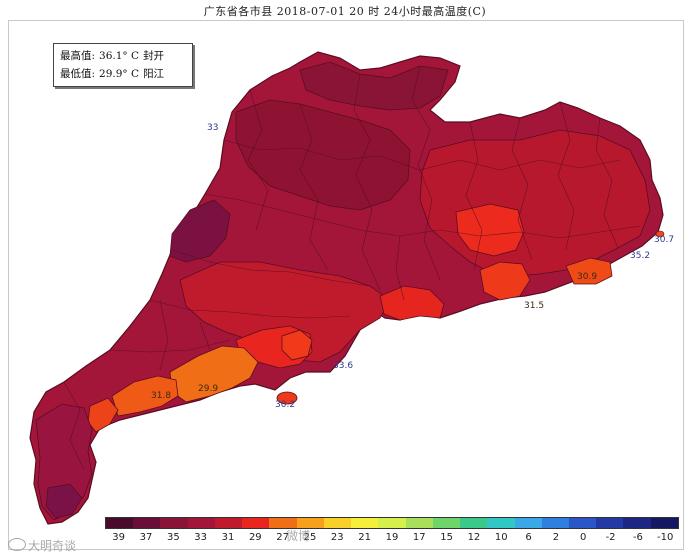  I want to click on label-nanao: 30.7, so click(664, 240).